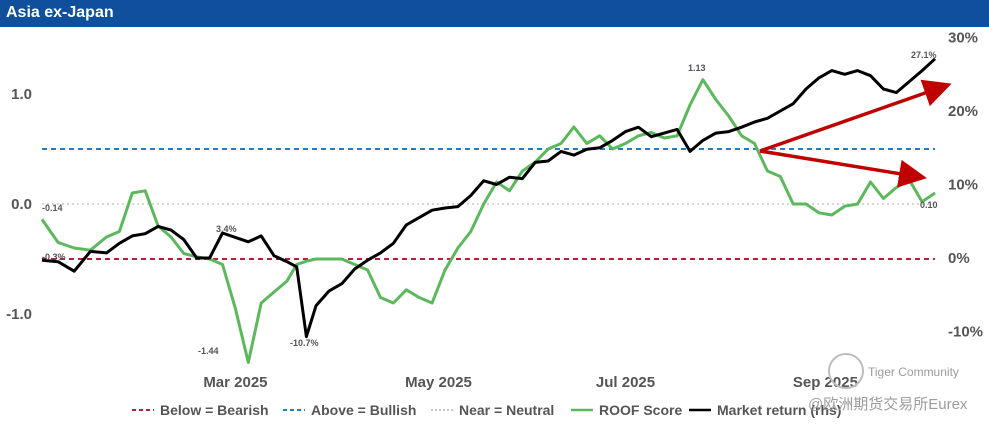  What do you see at coordinates (697, 68) in the screenshot?
I see `data-label: 1.13` at bounding box center [697, 68].